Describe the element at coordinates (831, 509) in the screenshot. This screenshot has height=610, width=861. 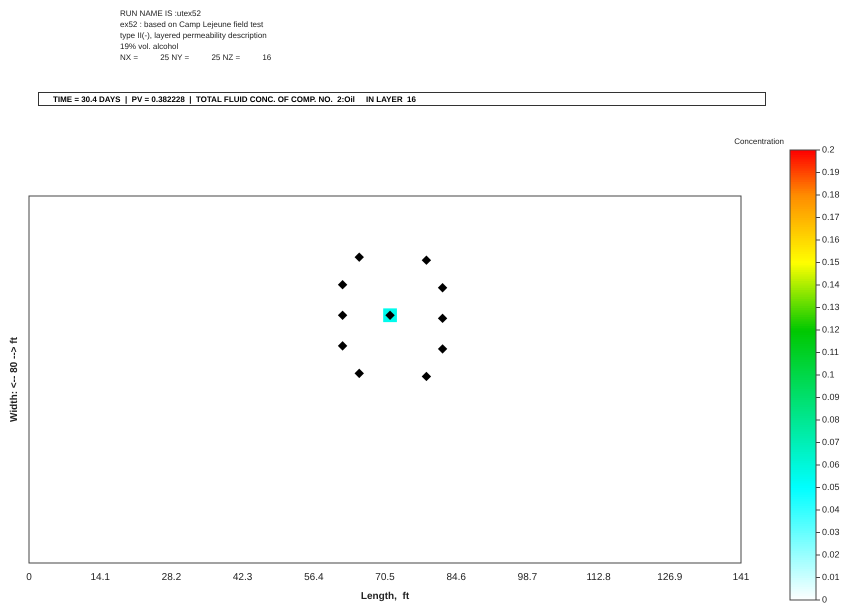
I see `color-bar-label: 0.04` at that location.